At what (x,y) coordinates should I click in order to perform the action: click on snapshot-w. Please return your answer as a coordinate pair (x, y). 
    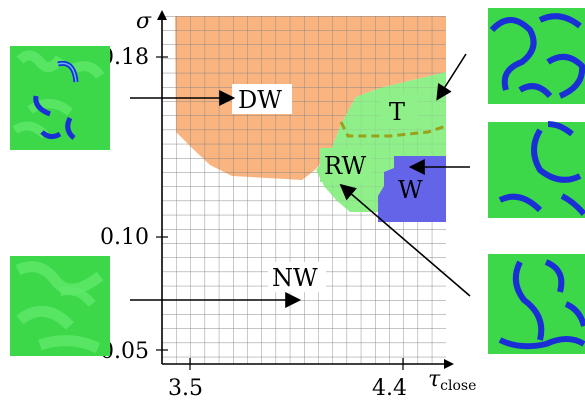
    Looking at the image, I should click on (536, 169).